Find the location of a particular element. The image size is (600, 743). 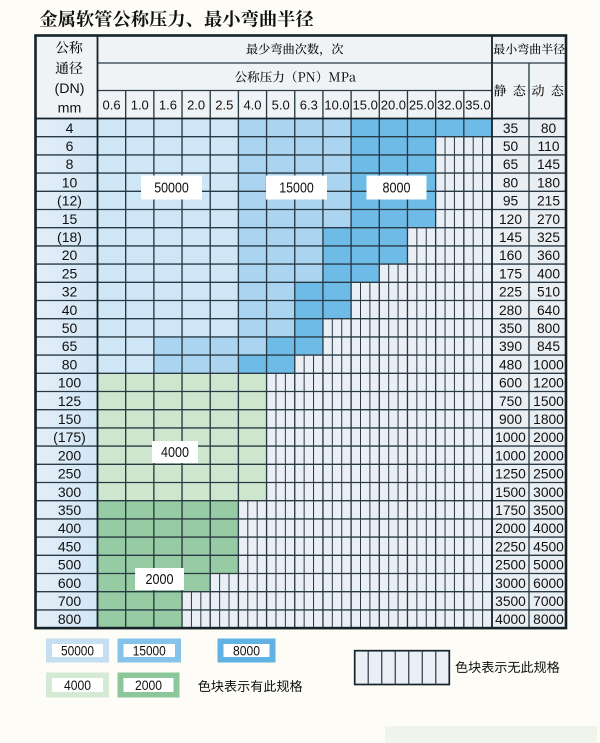

svg-text: 35.0 is located at coordinates (477, 104).